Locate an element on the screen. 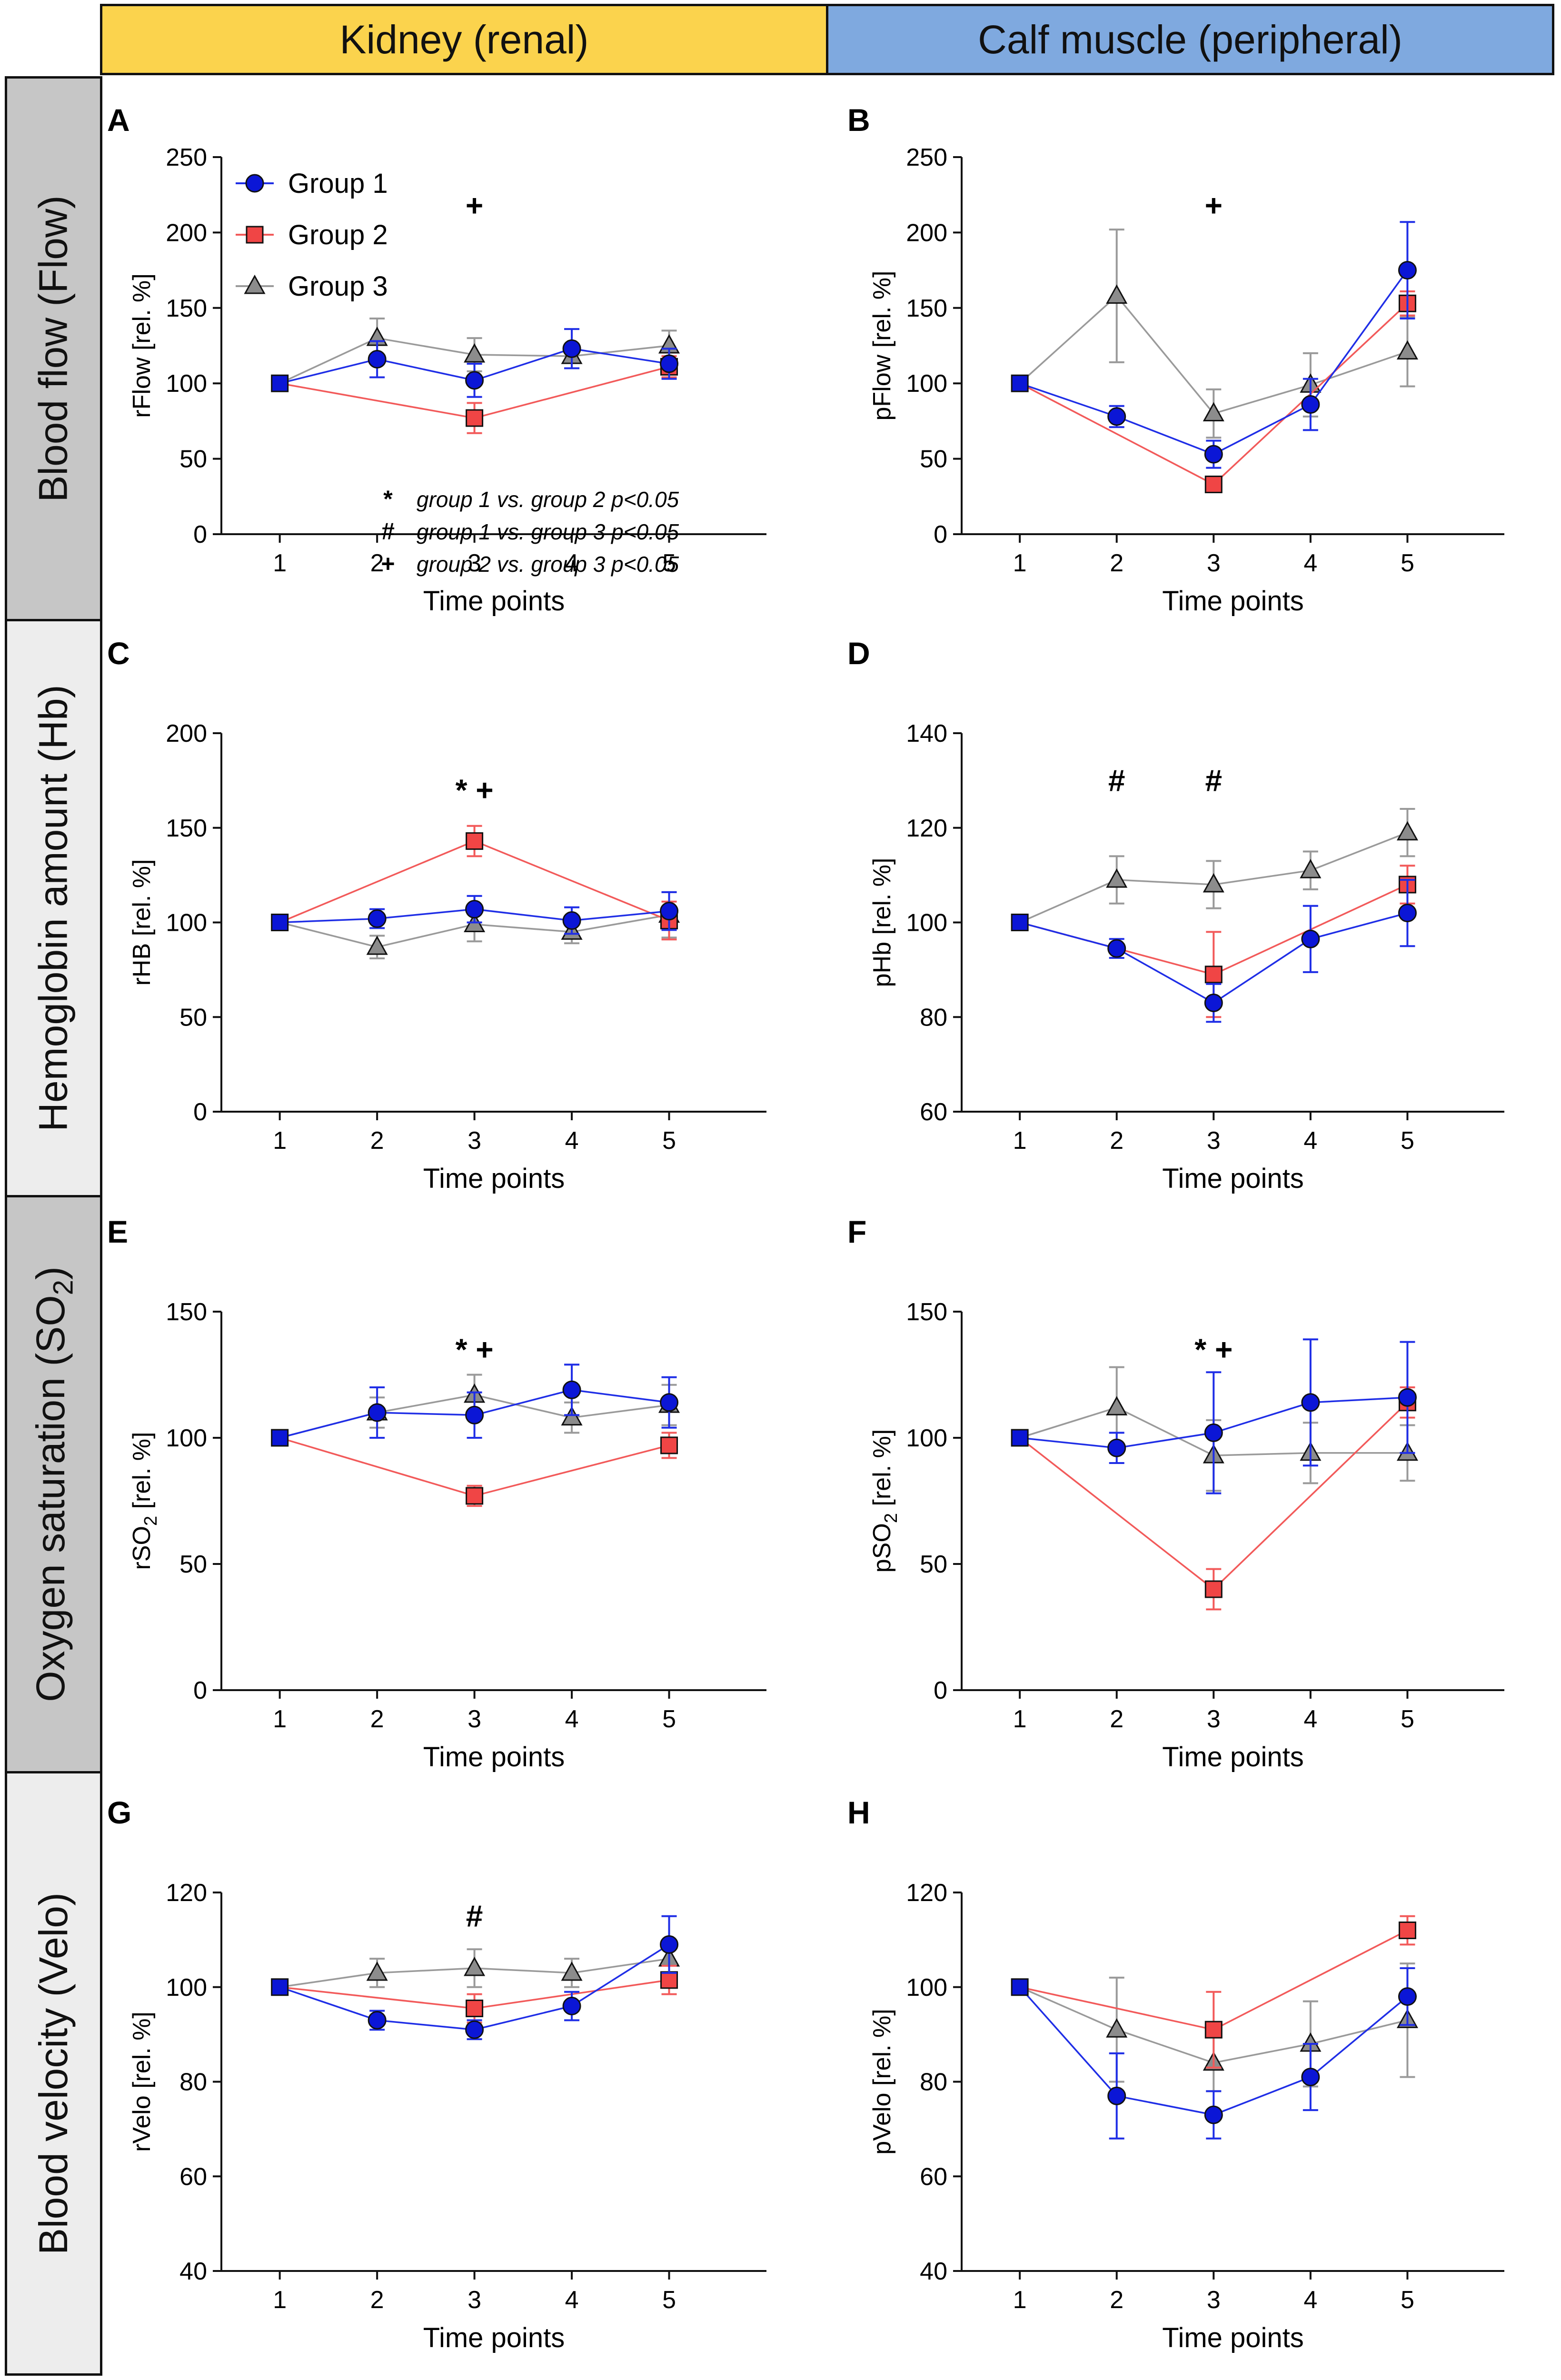  panel-letter: G is located at coordinates (119, 1812).